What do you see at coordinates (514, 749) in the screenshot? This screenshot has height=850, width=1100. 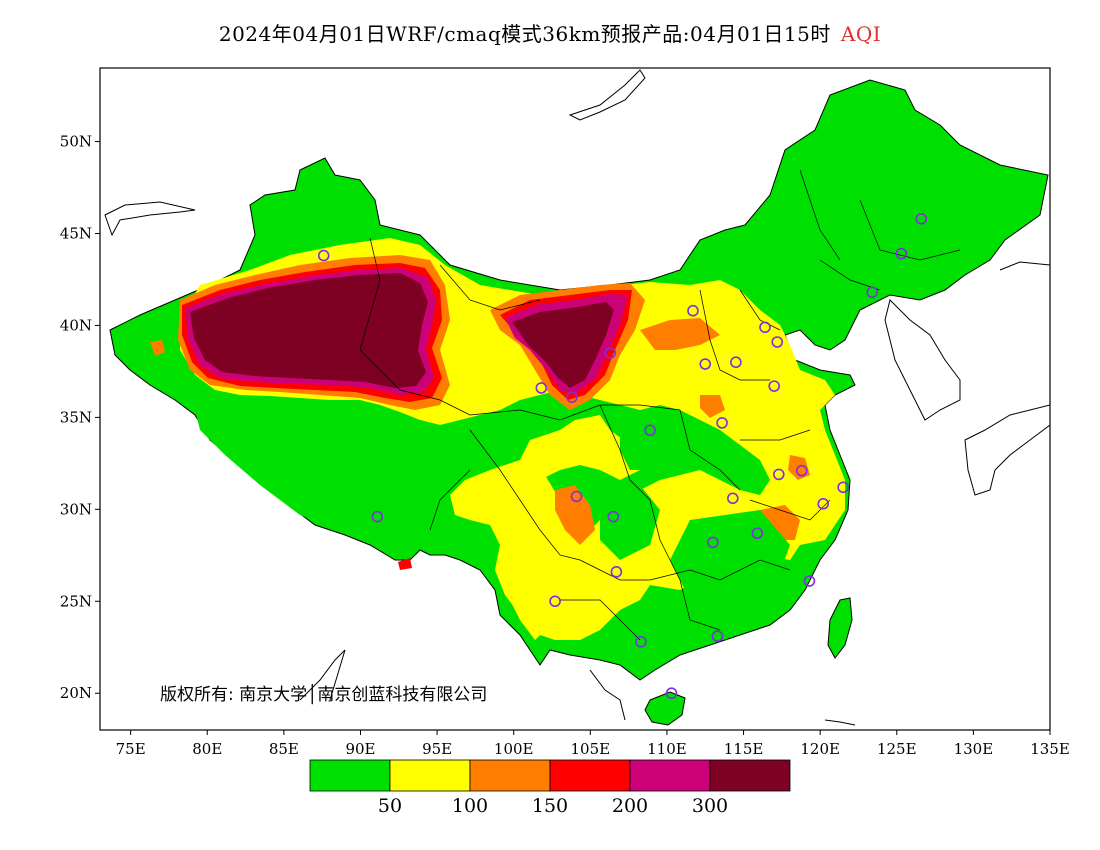 I see `lon-tick-label: 100E` at bounding box center [514, 749].